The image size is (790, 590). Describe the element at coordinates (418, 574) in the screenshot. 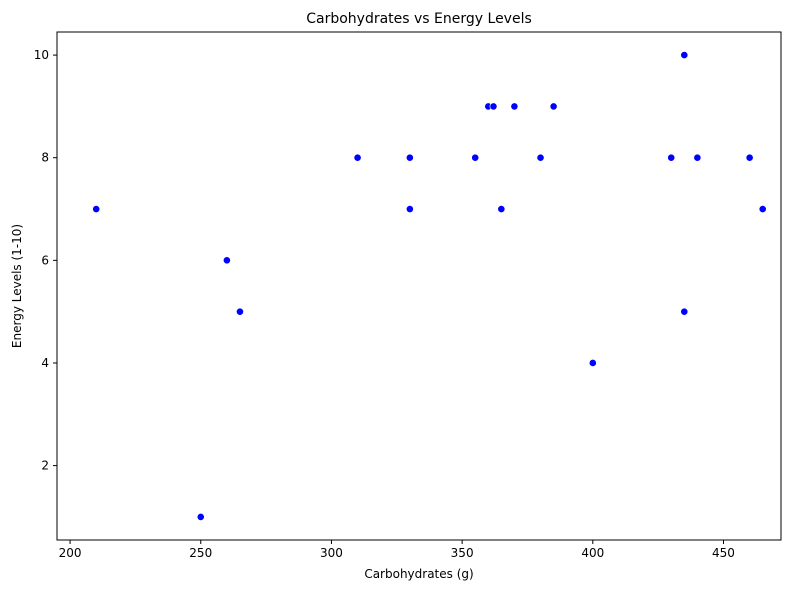

I see `x-axis-label: Carbohydrates (g)` at that location.